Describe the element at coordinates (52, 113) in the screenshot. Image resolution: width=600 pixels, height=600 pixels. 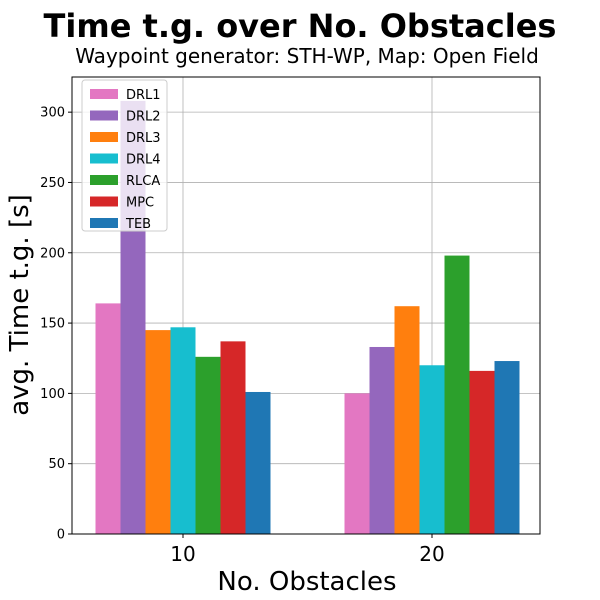
I see `y-tick-label: 300` at that location.